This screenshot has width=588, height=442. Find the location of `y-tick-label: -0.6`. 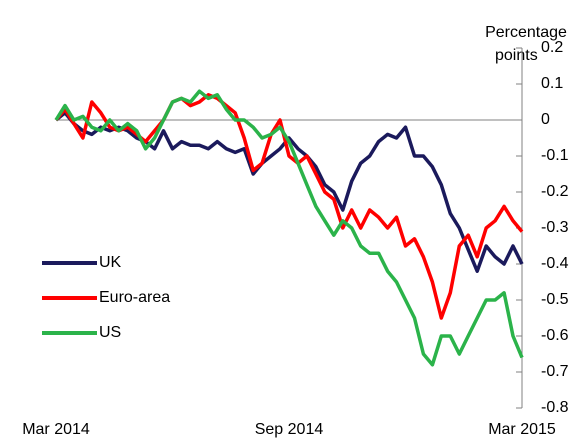

y-tick-label: -0.6 is located at coordinates (555, 335).